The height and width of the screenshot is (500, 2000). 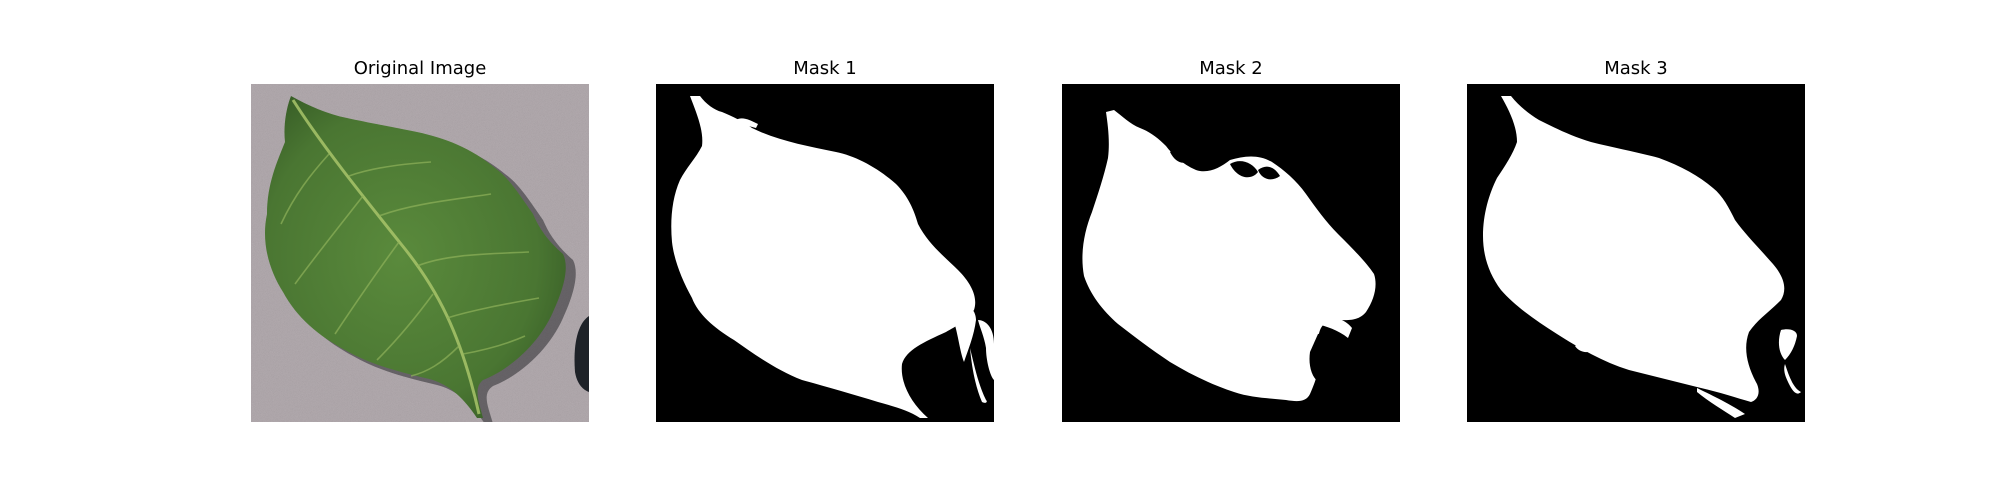 I want to click on leaf-lateral-veins, so click(x=410, y=265).